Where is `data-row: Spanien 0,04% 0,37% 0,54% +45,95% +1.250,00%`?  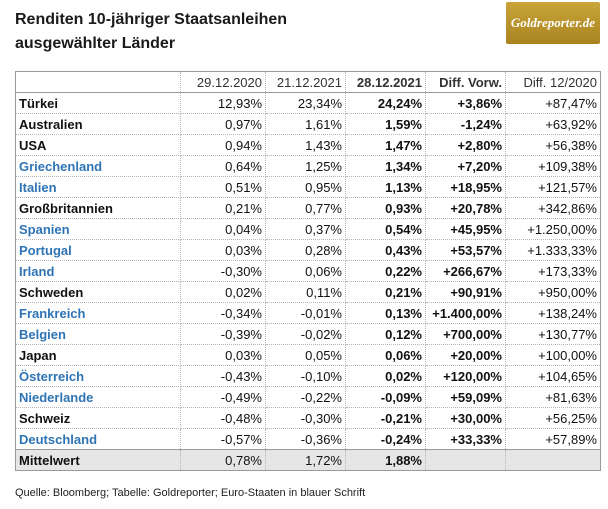 data-row: Spanien 0,04% 0,37% 0,54% +45,95% +1.250,00% is located at coordinates (308, 229).